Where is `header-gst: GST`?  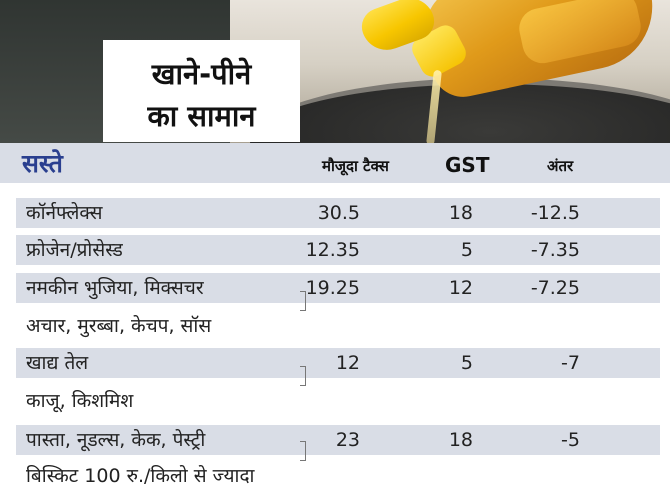 header-gst: GST is located at coordinates (467, 165).